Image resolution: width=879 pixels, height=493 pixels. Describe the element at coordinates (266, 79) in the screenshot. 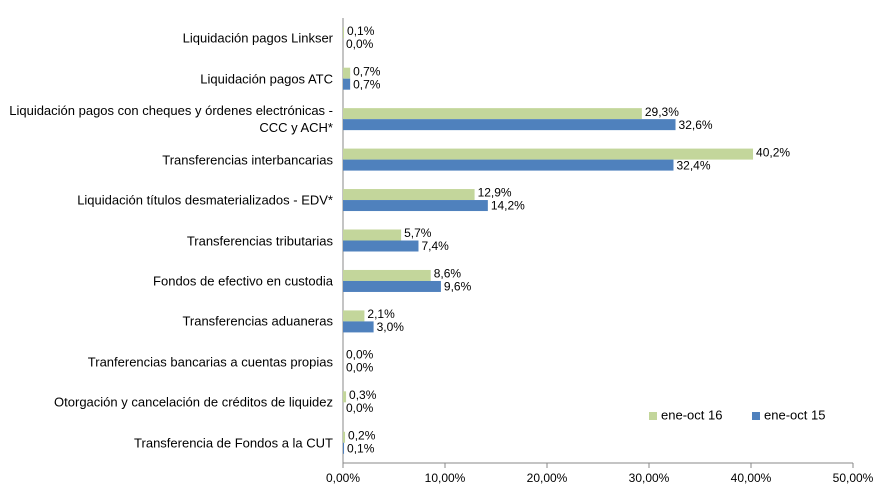

I see `category-label: Liquidación pagos ATC` at that location.